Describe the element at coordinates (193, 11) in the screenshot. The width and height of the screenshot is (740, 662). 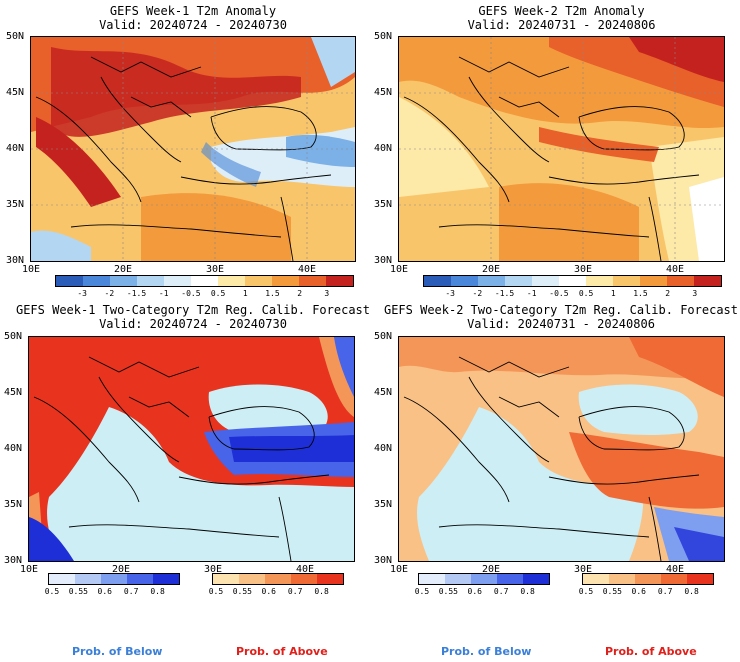
I see `panel-title-line1: GEFS Week-1 T2m Anomaly` at that location.